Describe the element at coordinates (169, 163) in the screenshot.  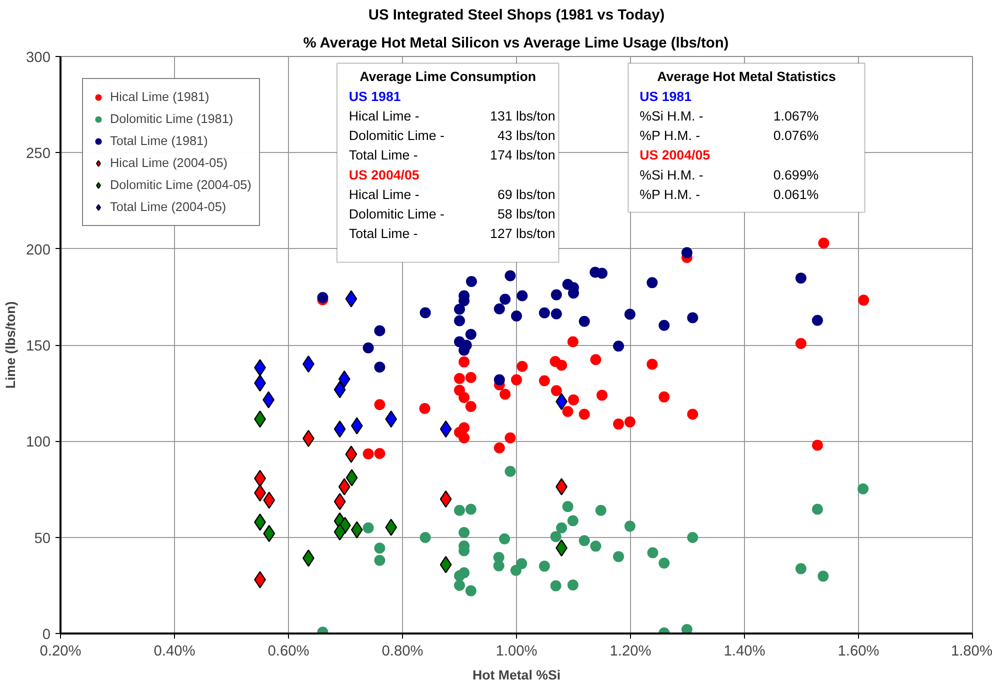
I see `legend-label: Hical Lime (2004-05)` at that location.